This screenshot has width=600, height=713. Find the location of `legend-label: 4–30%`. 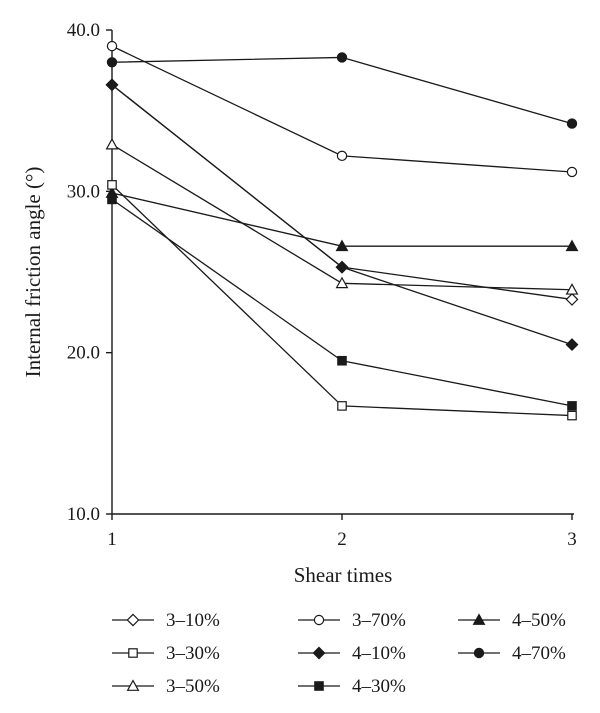

legend-label: 4–30% is located at coordinates (379, 686).